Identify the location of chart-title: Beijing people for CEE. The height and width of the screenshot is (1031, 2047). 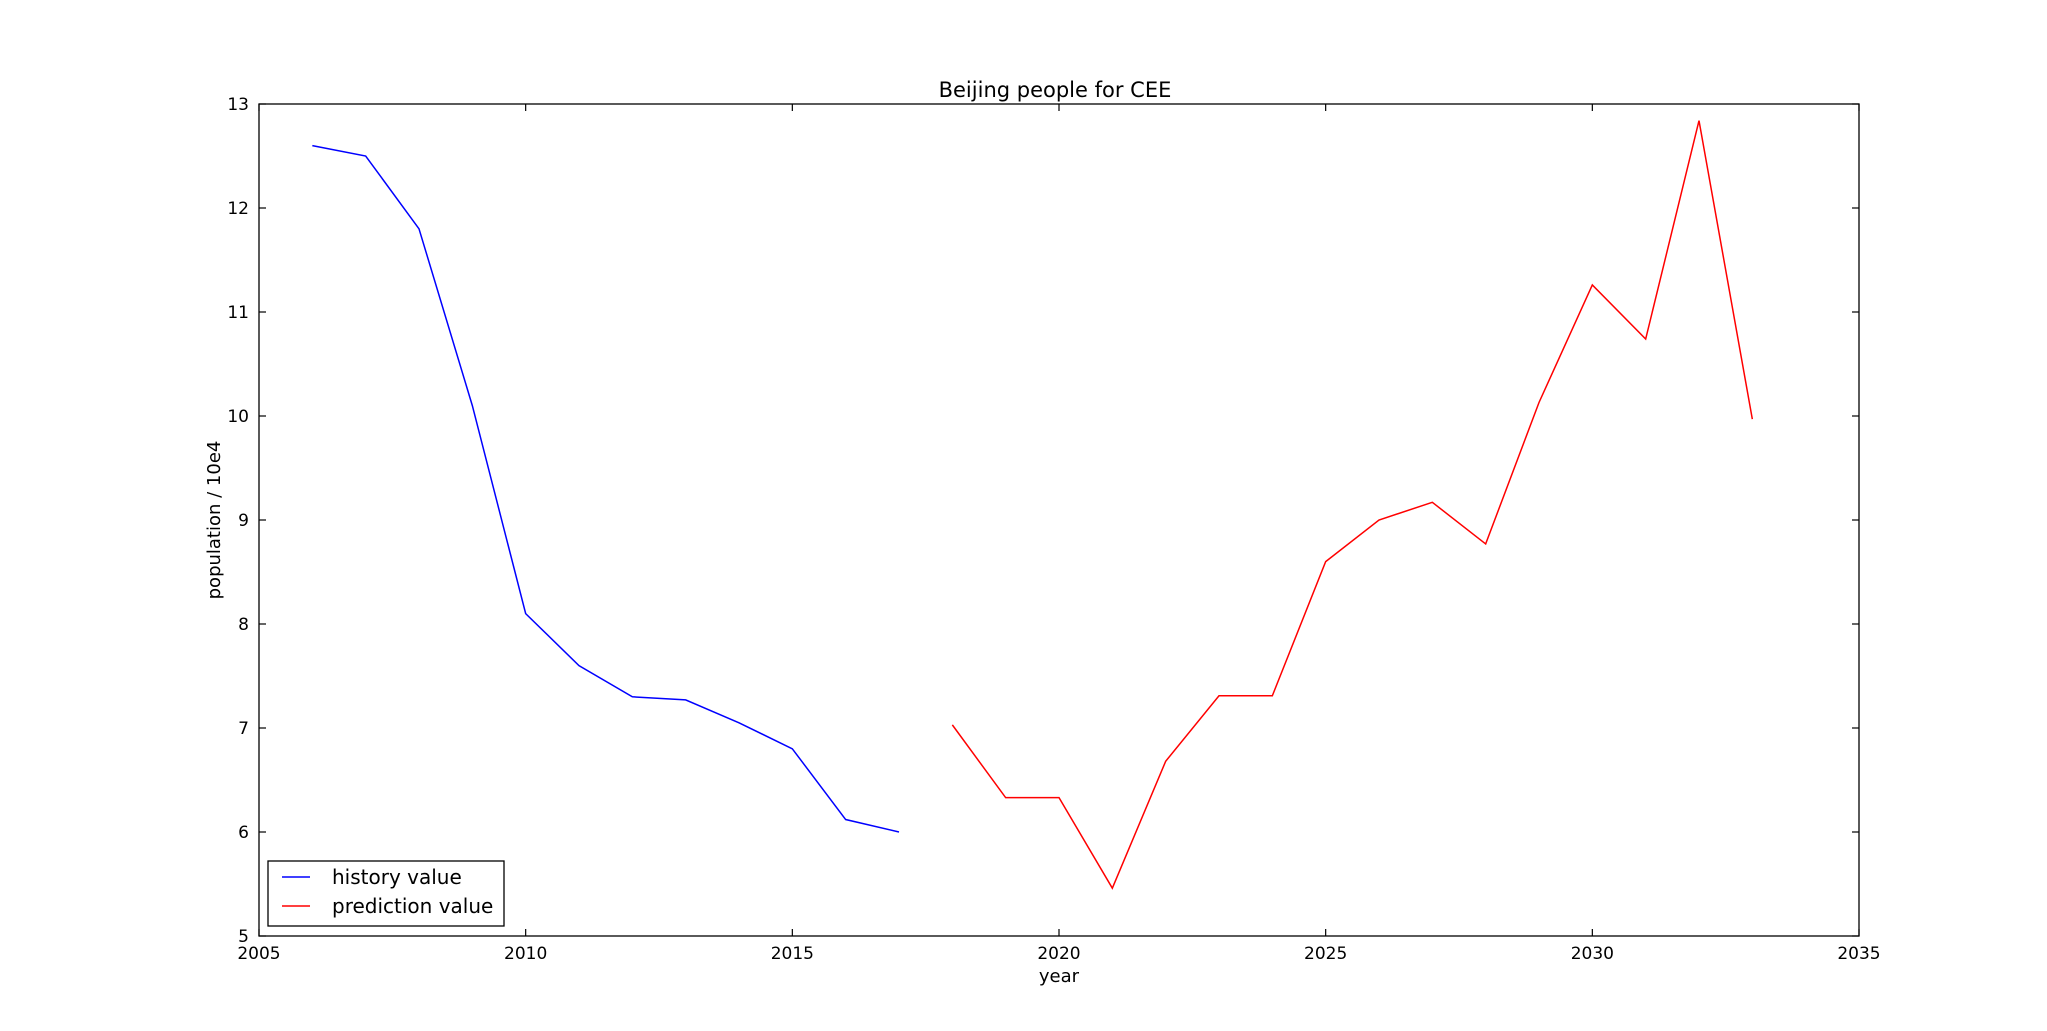
(1055, 90).